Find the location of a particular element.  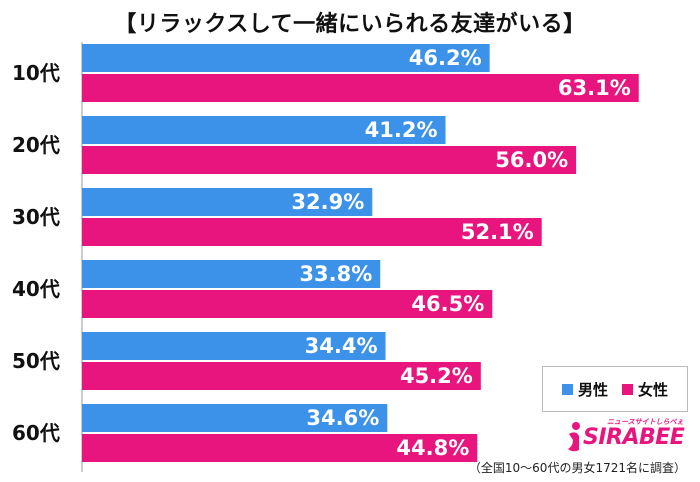

legend-item-female: 女性 is located at coordinates (645, 389).